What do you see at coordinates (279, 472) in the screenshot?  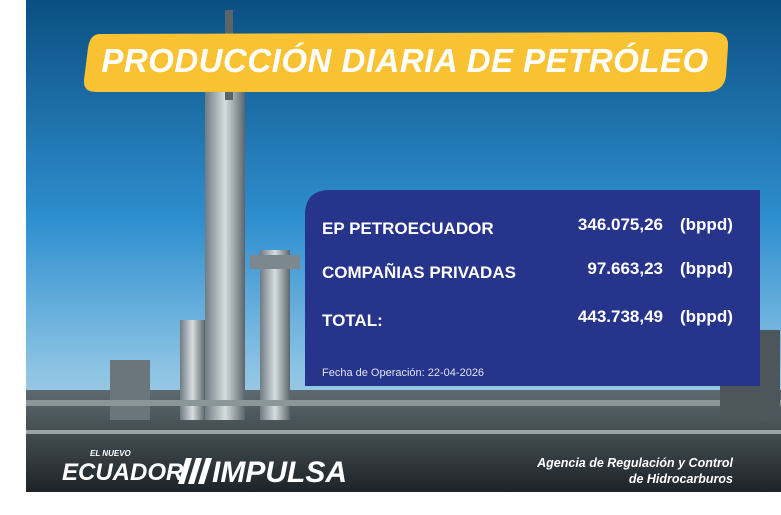 I see `logo-right: IMPULSA` at bounding box center [279, 472].